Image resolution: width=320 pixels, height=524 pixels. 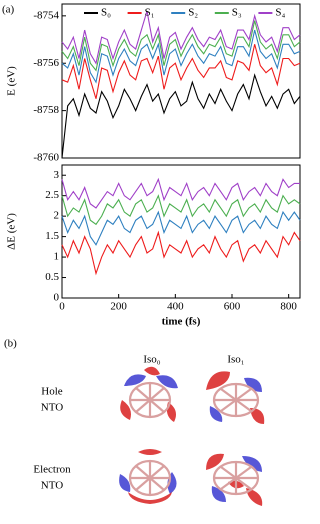 What do you see at coordinates (193, 13) in the screenshot?
I see `legend-label: S₂` at bounding box center [193, 13].